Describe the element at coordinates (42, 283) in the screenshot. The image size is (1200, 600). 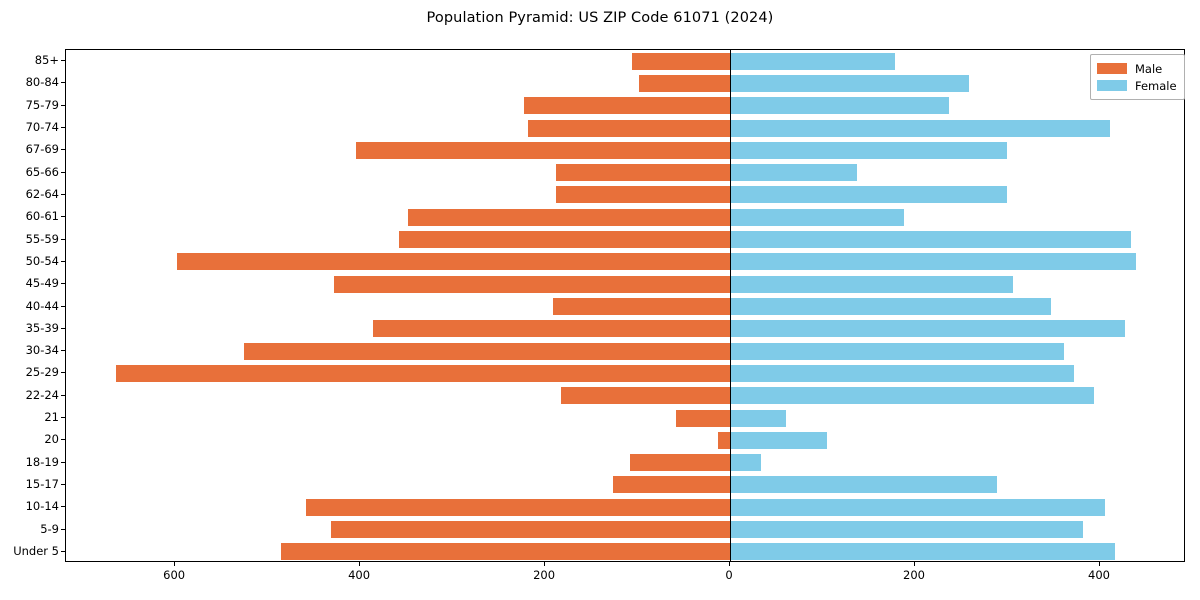
I see `y-axis-tick-label: 45-49` at that location.